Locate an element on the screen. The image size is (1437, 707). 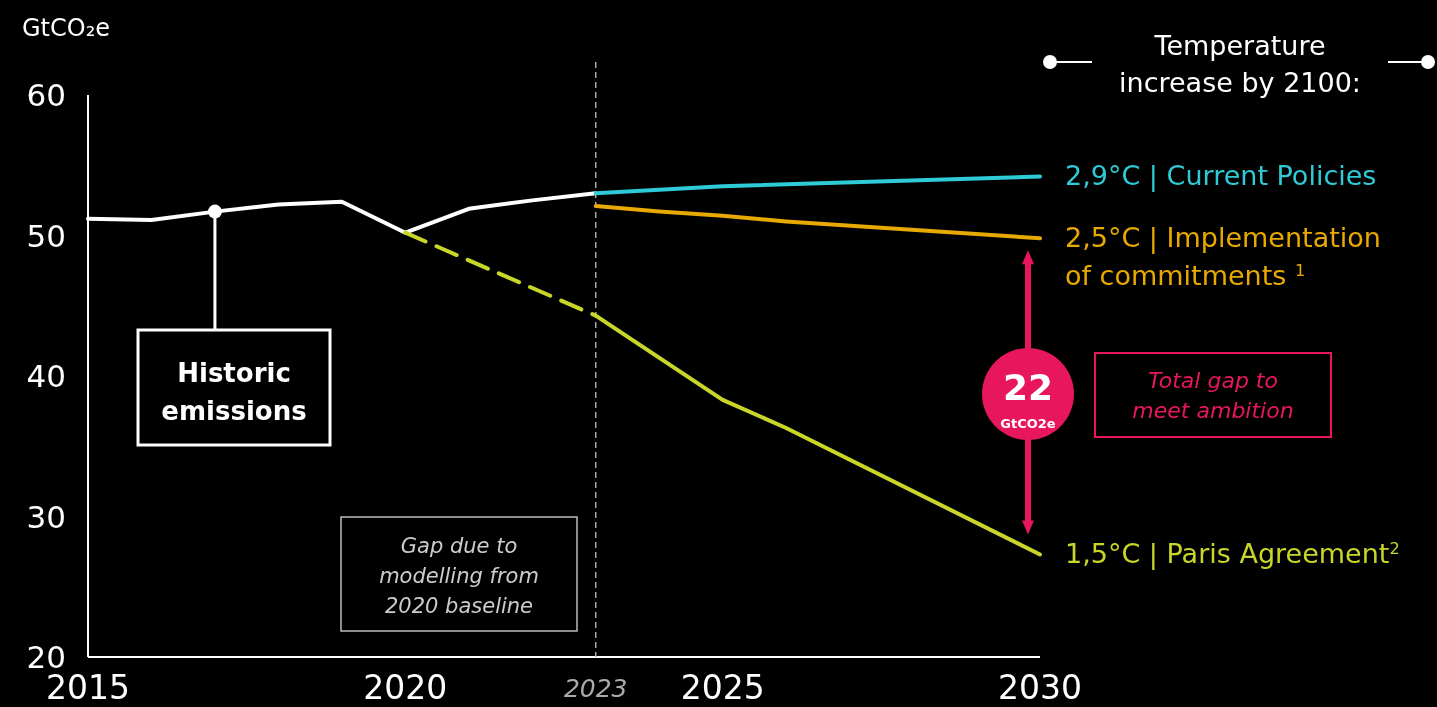
series-label: 2,9°C | Current Policies is located at coordinates (1221, 176).